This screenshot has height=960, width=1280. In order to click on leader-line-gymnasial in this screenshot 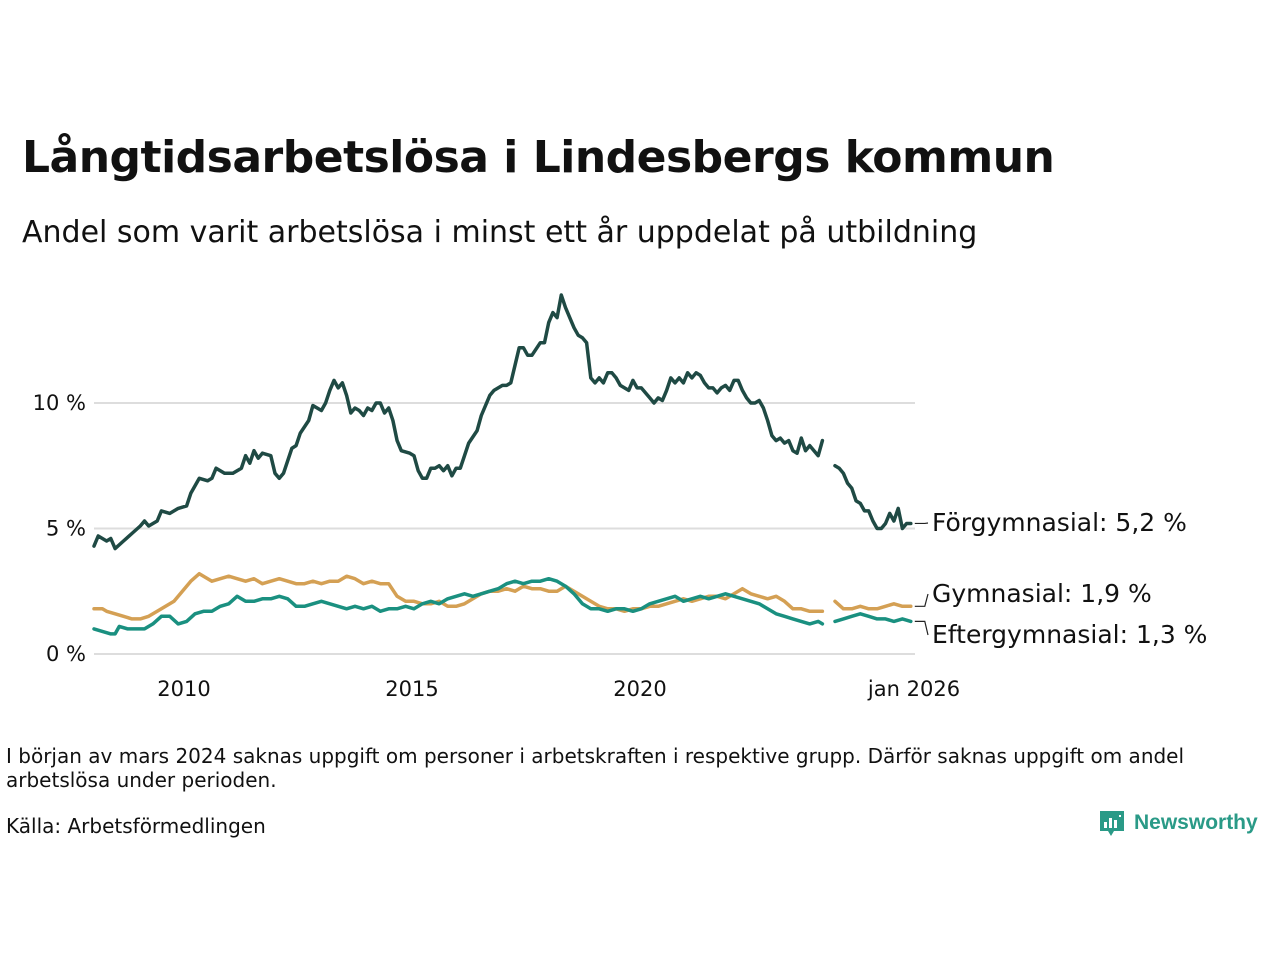, I will do `click(921, 600)`.